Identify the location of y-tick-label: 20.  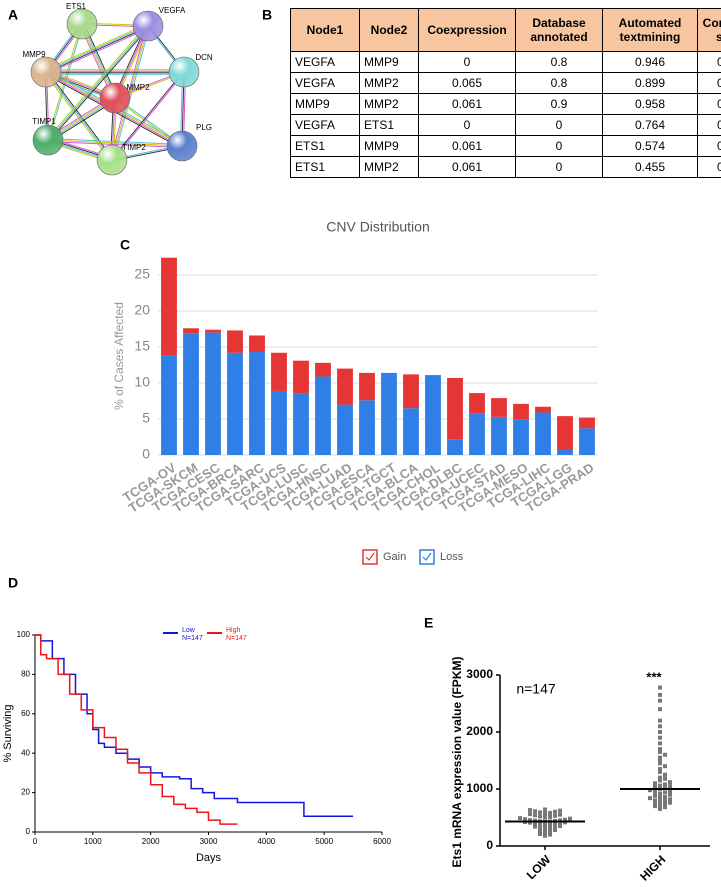
(142, 310).